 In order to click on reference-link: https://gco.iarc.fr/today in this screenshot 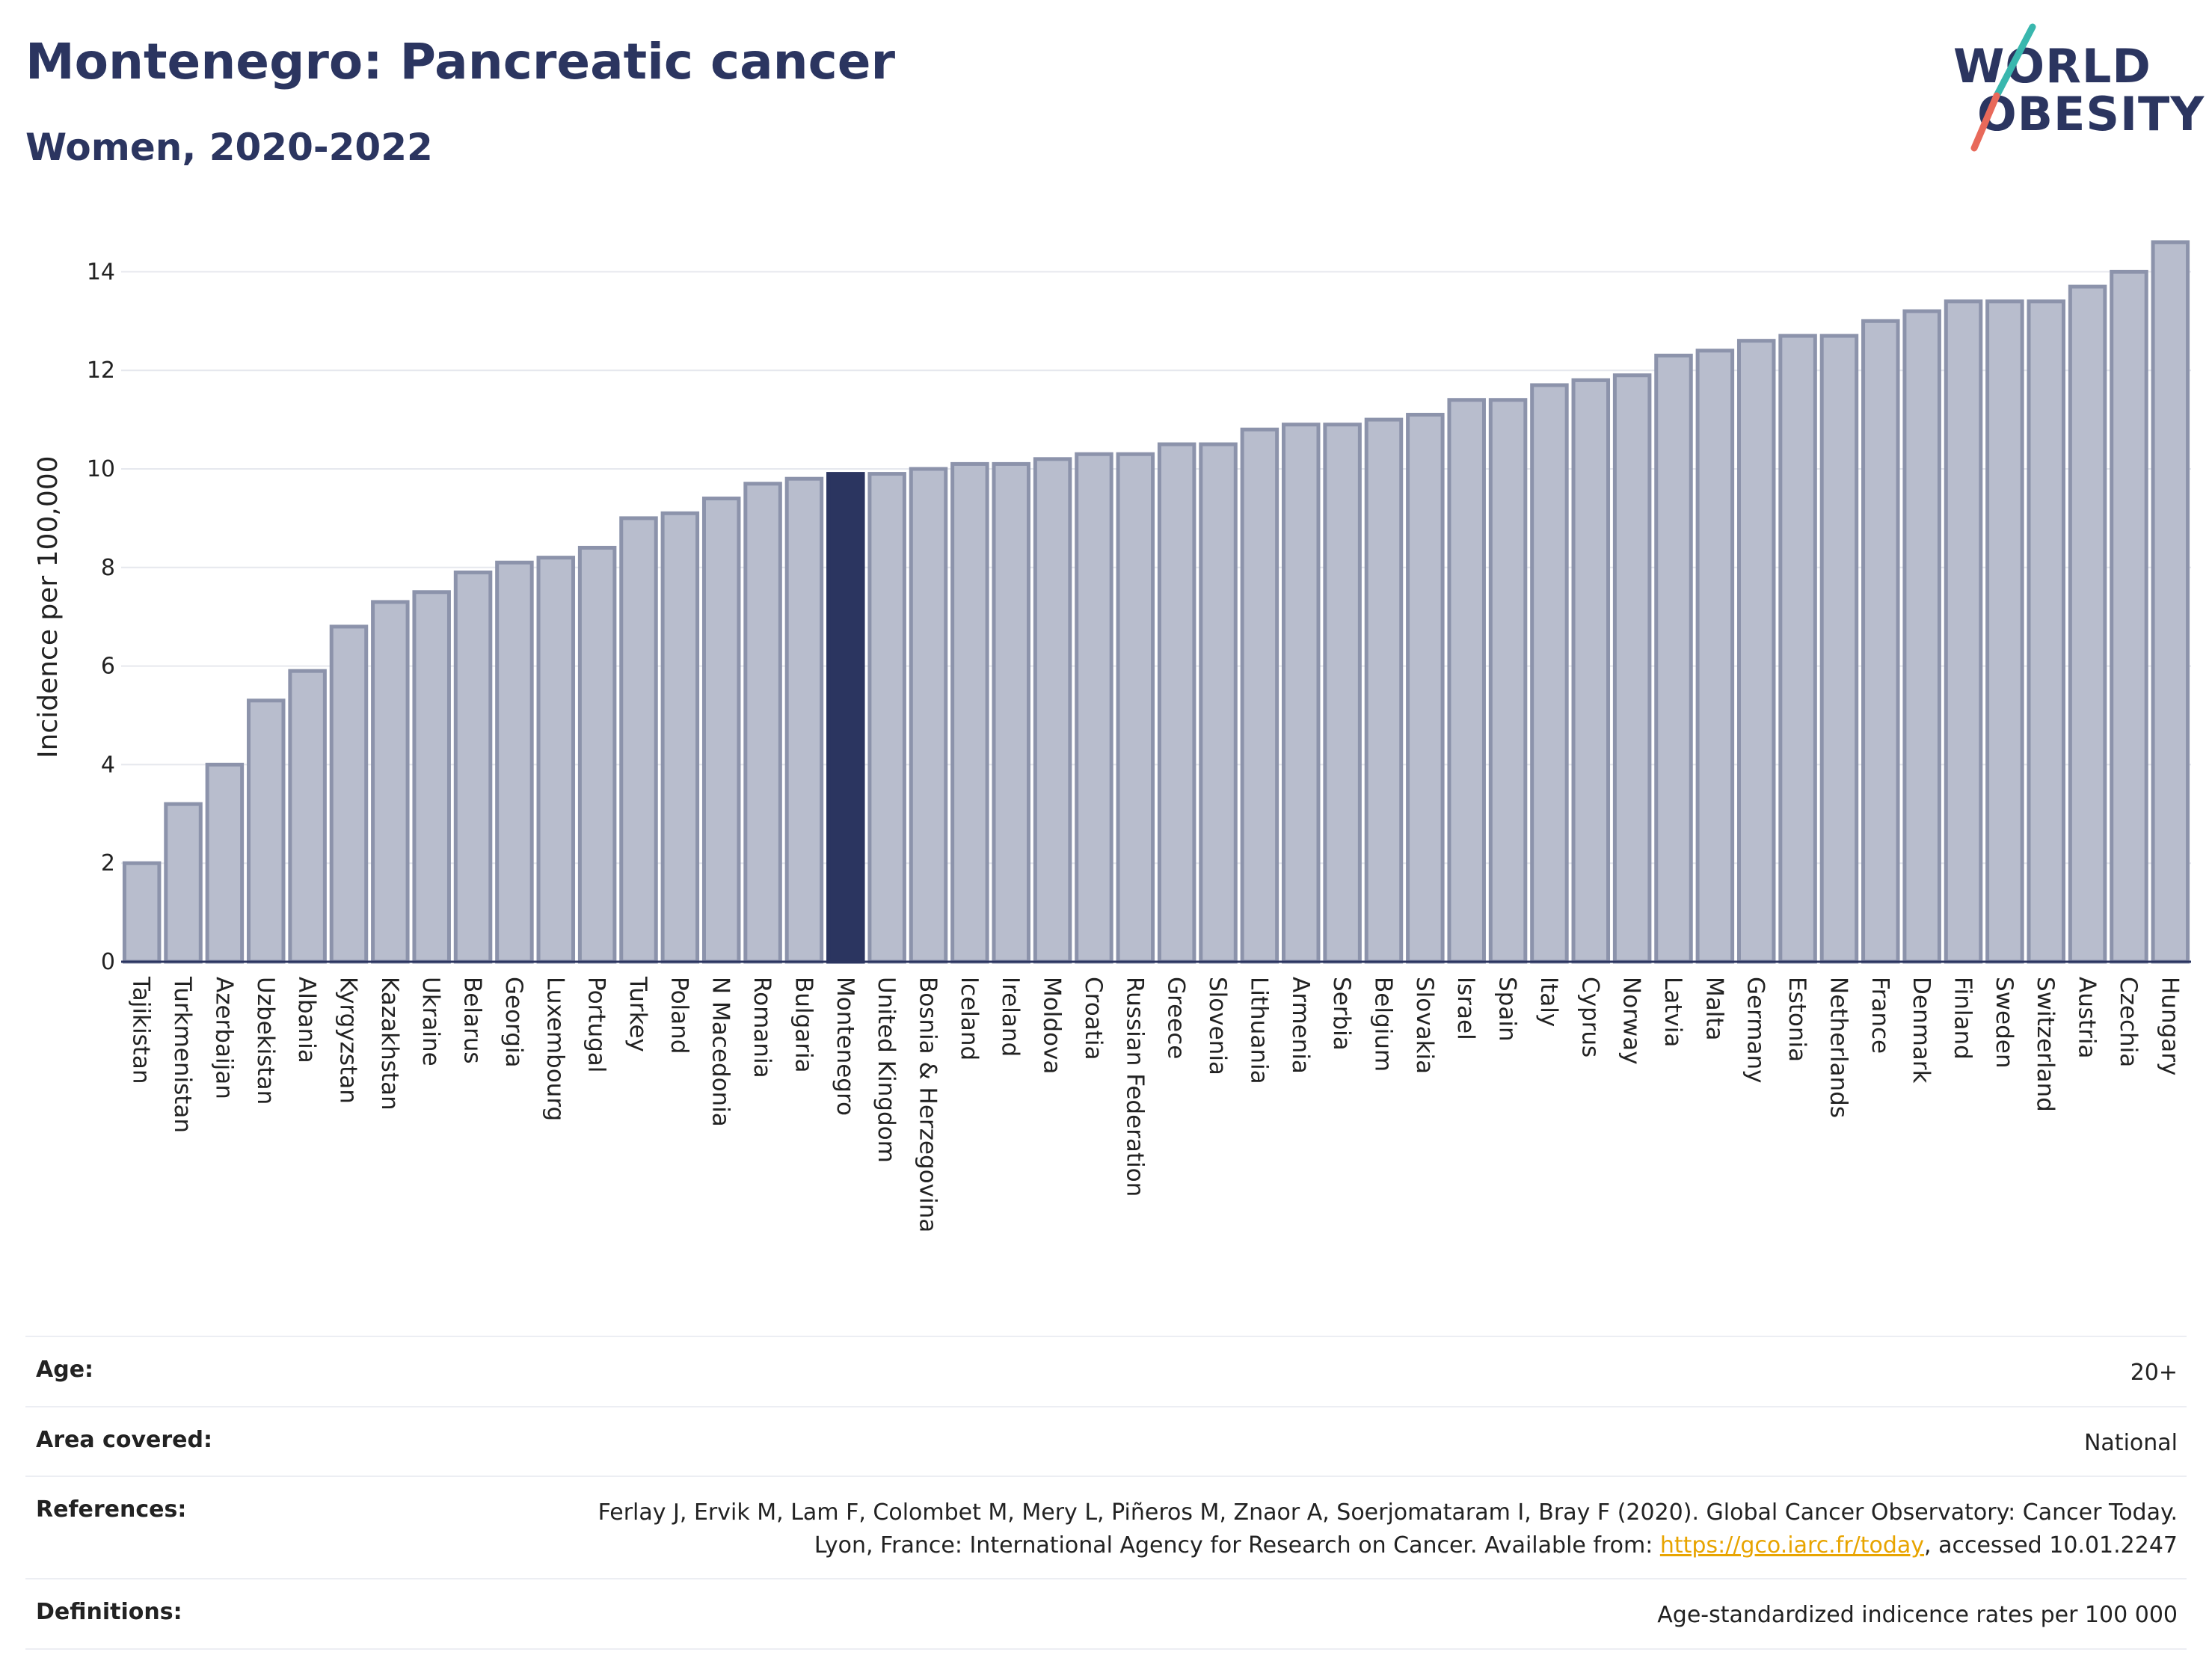, I will do `click(1792, 1545)`.